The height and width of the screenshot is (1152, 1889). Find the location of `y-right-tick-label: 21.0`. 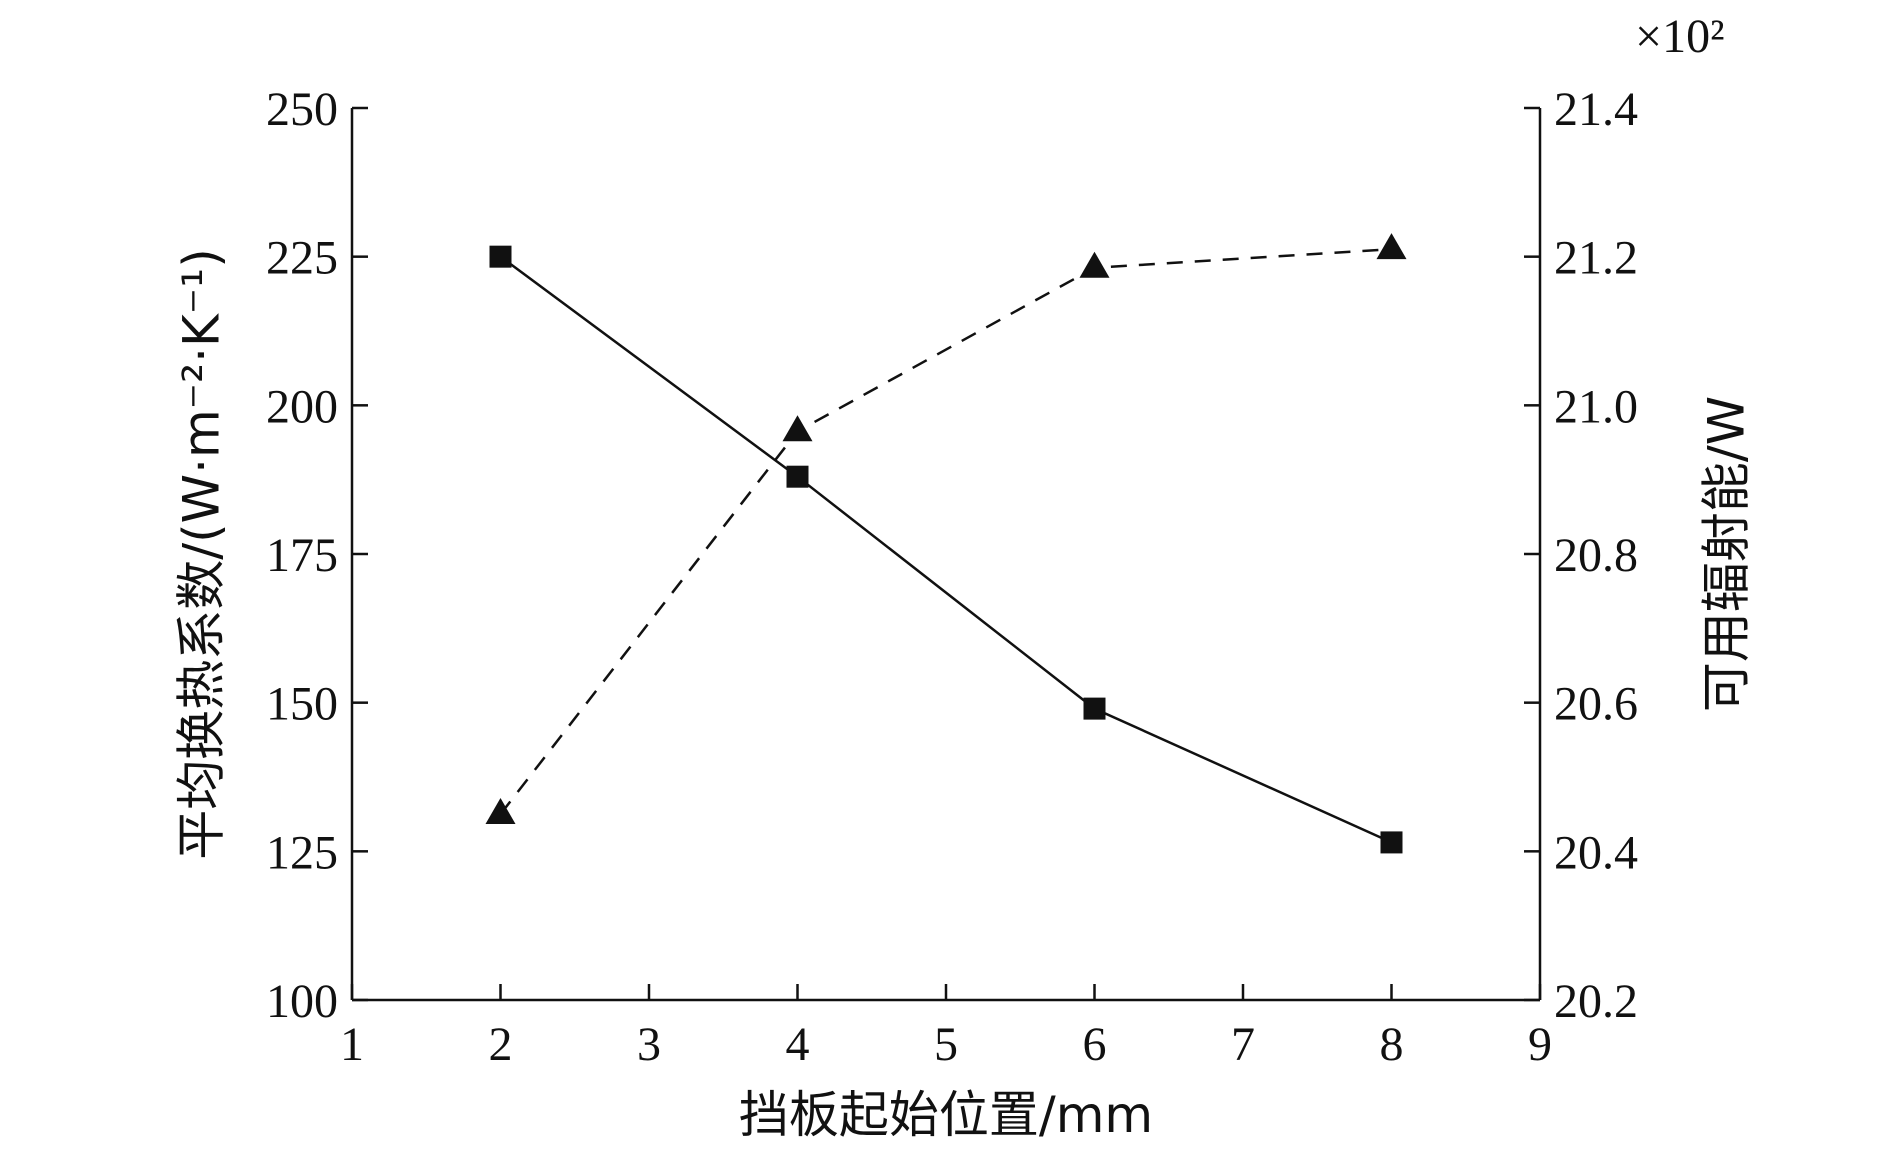

y-right-tick-label: 21.0 is located at coordinates (1596, 406).